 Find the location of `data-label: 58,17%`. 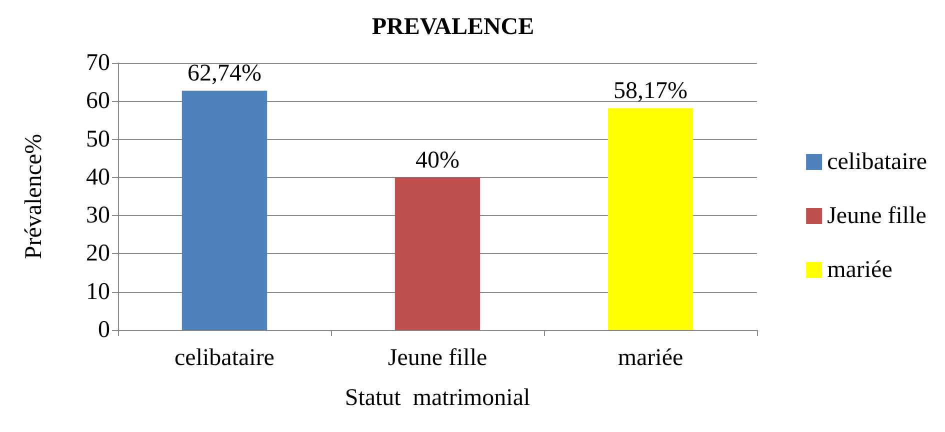

data-label: 58,17% is located at coordinates (651, 91).